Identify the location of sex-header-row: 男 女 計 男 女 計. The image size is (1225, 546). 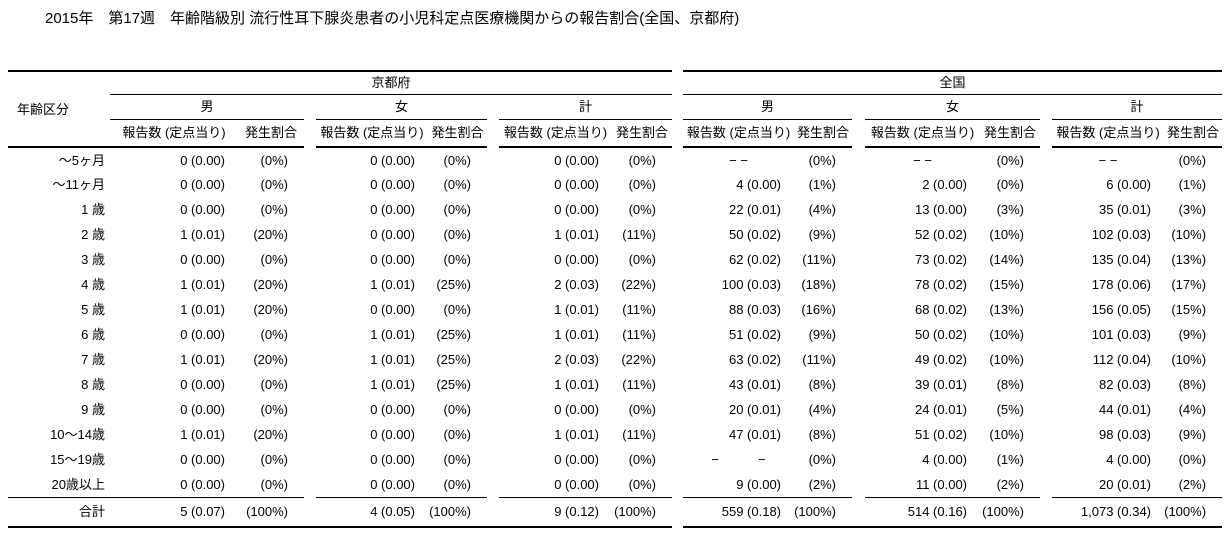
(615, 107).